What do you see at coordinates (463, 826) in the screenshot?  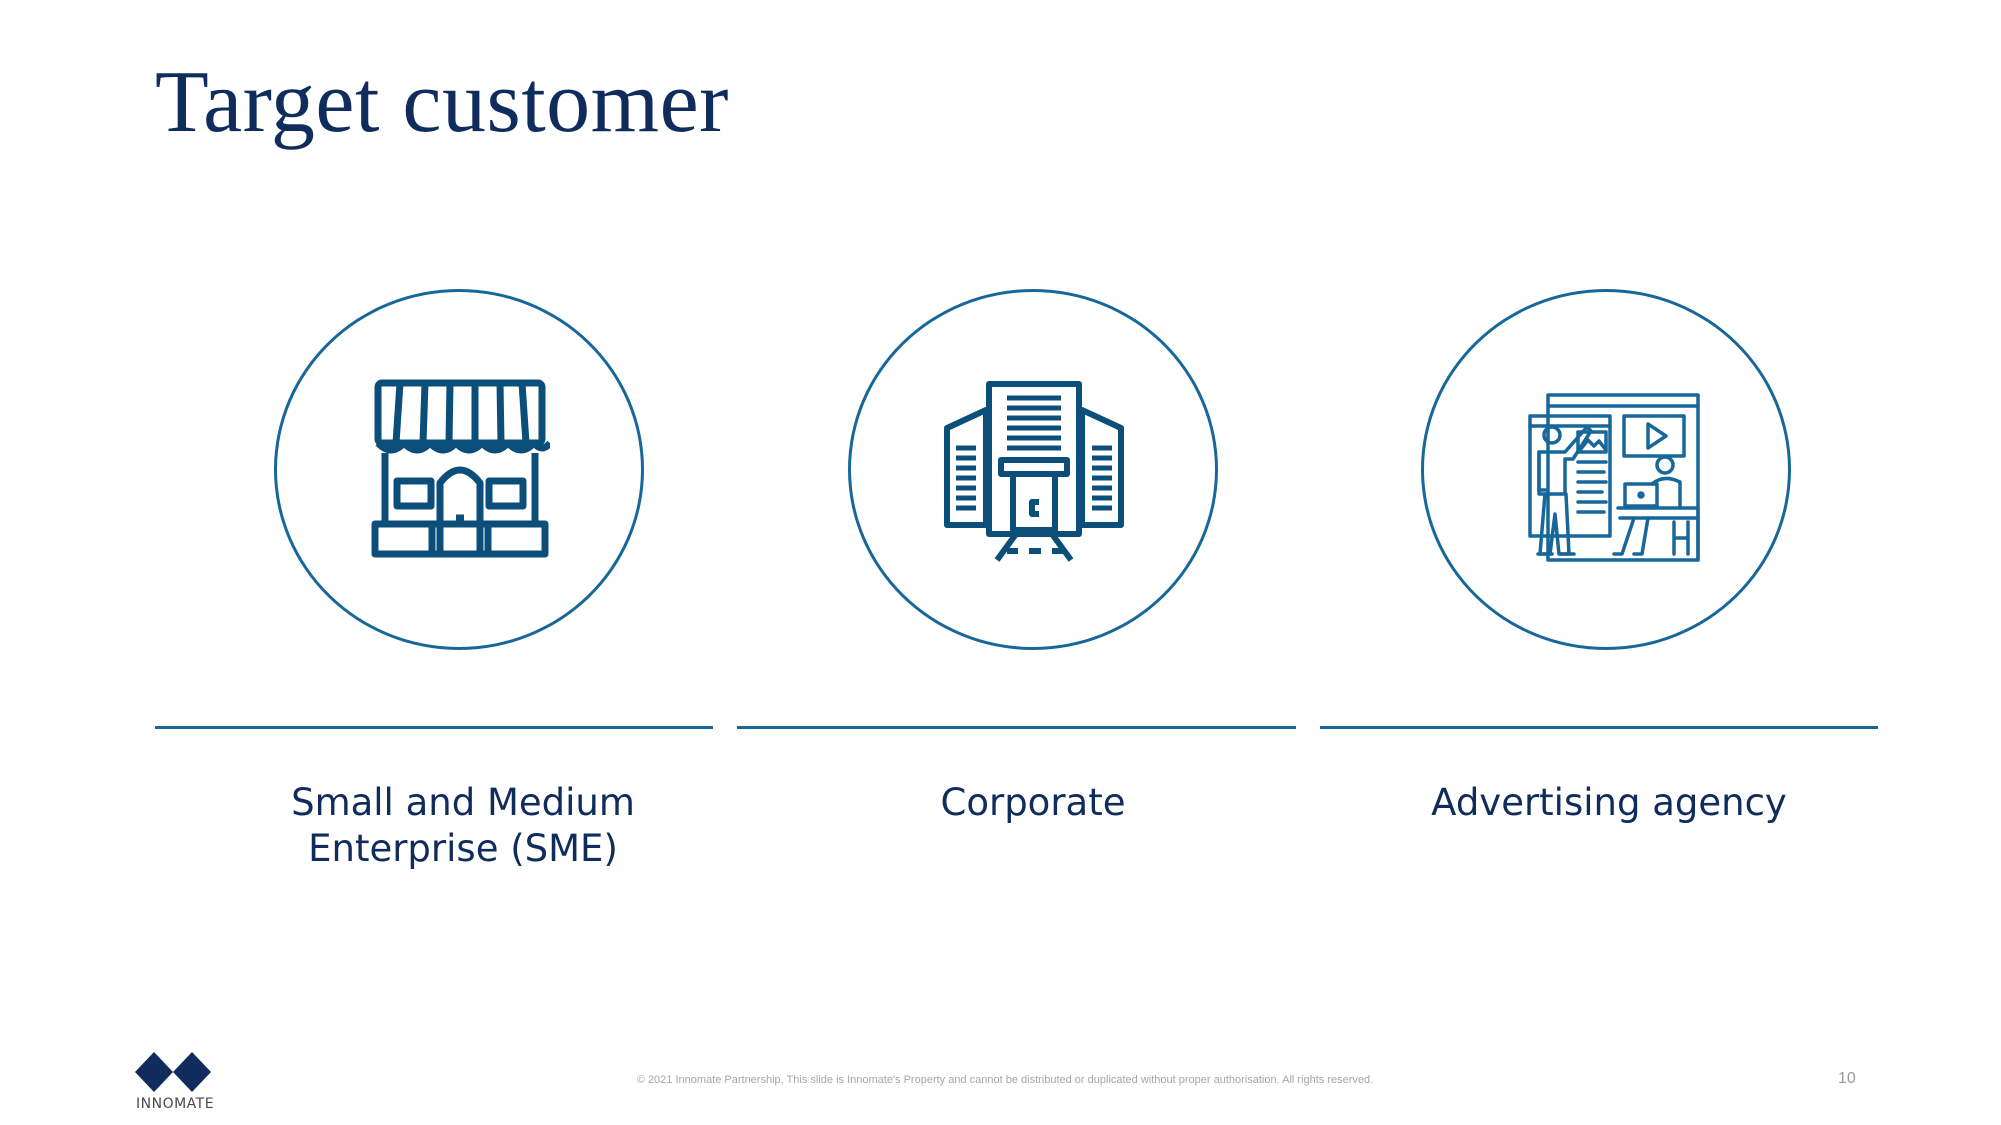 I see `sme-label: Small and Medium Enterprise (SME)` at bounding box center [463, 826].